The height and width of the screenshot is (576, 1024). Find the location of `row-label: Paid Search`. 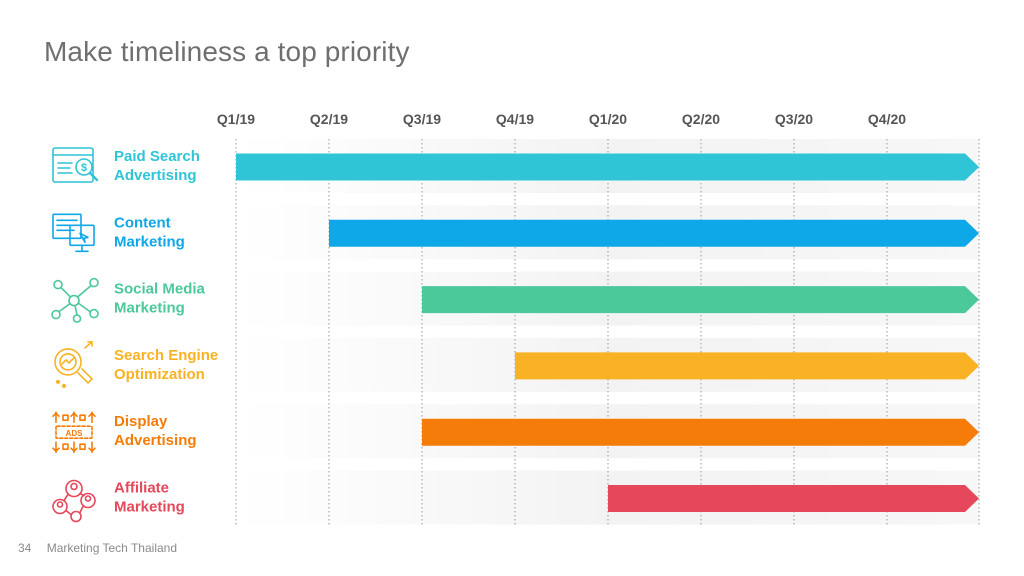

row-label: Paid Search is located at coordinates (157, 156).